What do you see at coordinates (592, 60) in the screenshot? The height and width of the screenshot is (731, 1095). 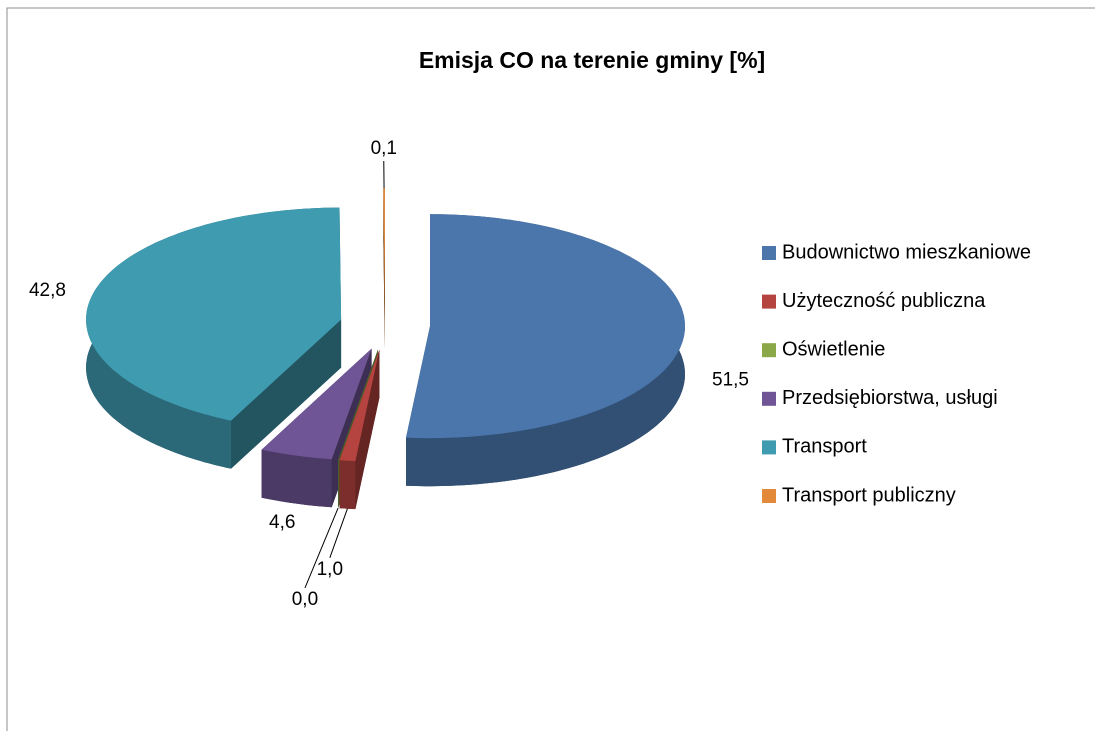 I see `chart-title: Emisja CO na terenie gminy [%]` at bounding box center [592, 60].